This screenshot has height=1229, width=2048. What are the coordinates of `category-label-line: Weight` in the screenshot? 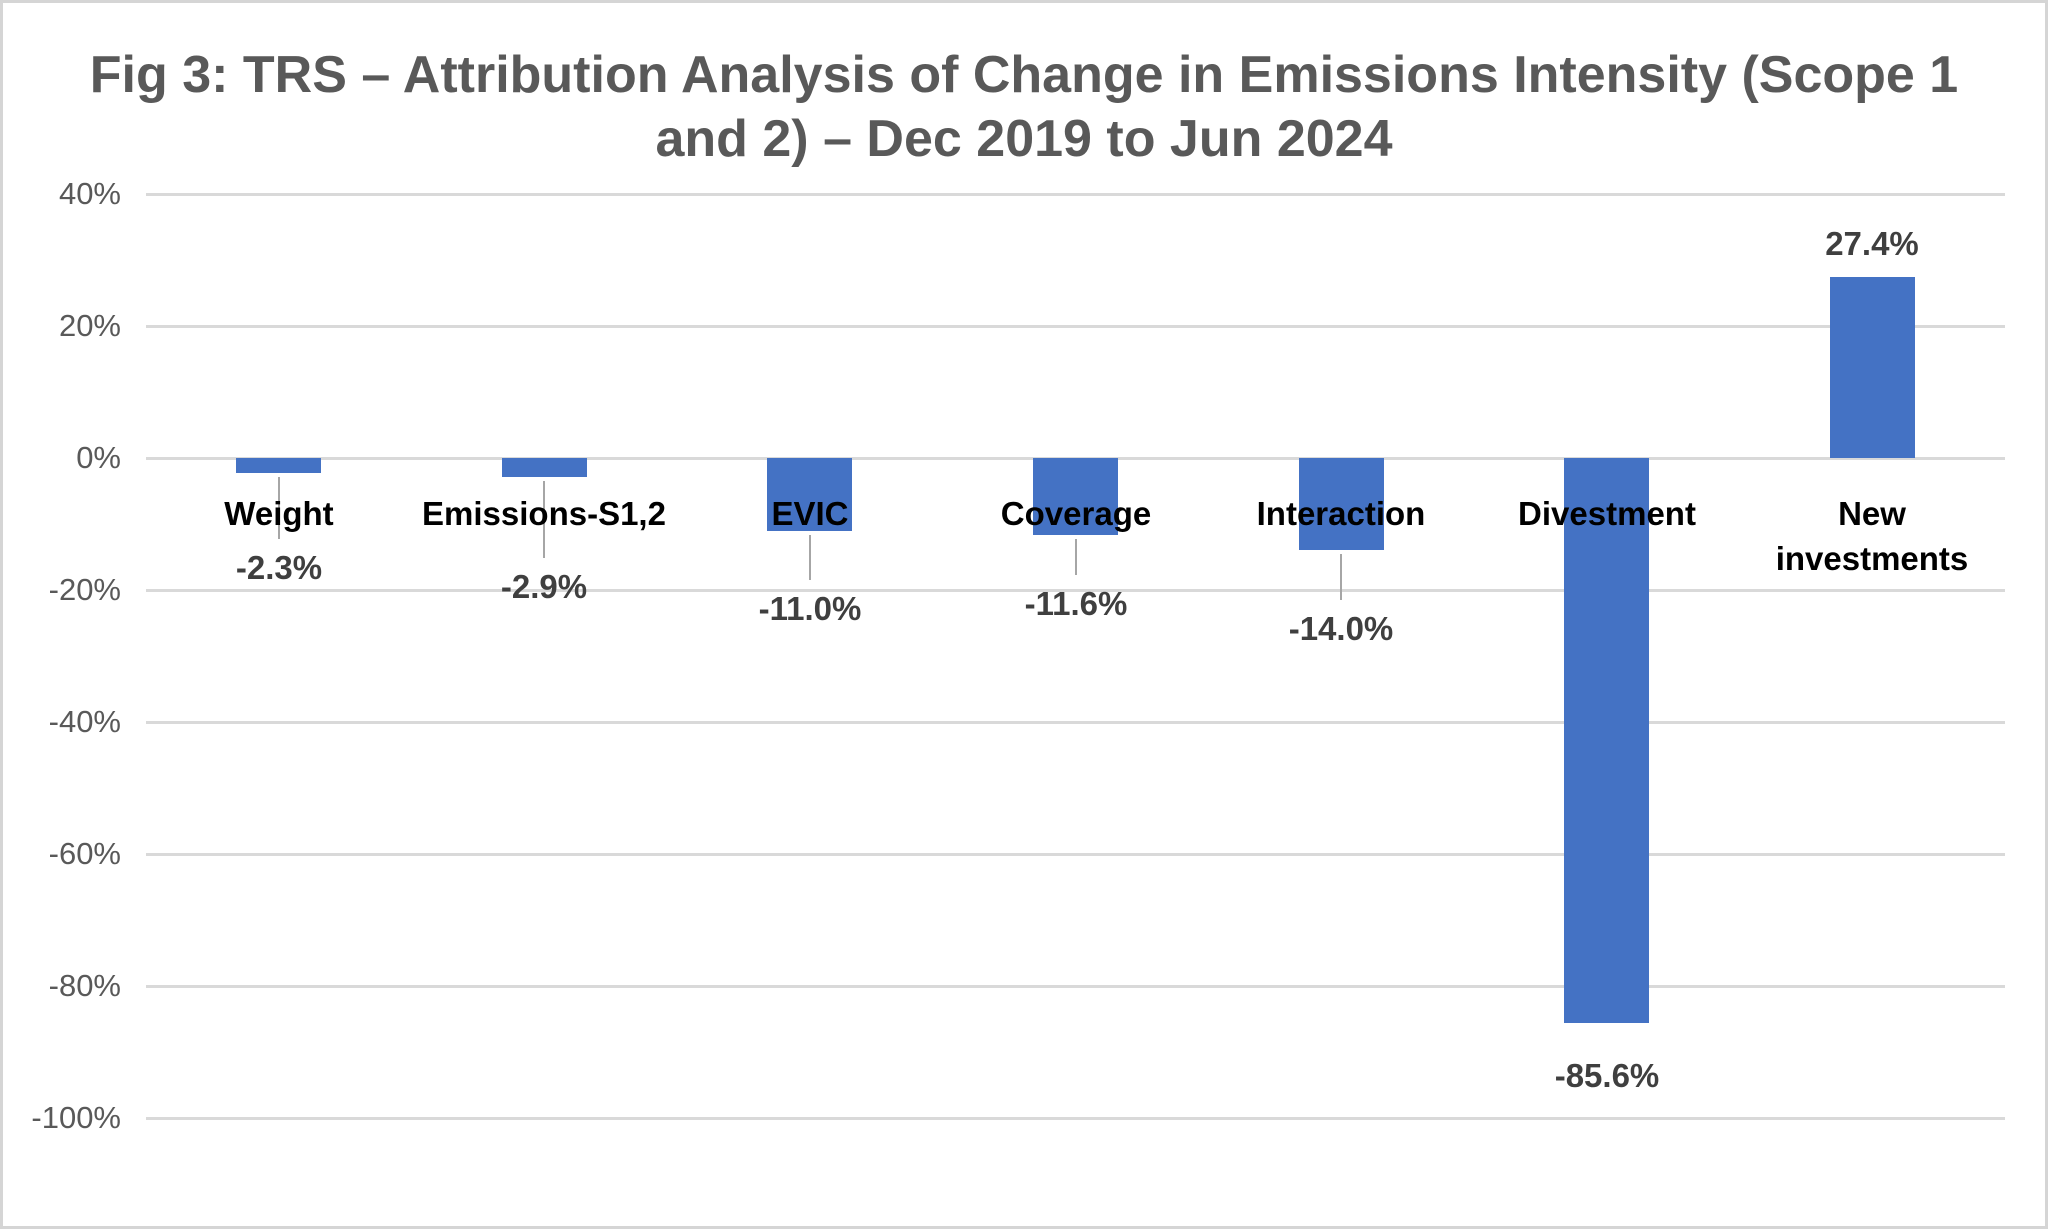 It's located at (279, 513).